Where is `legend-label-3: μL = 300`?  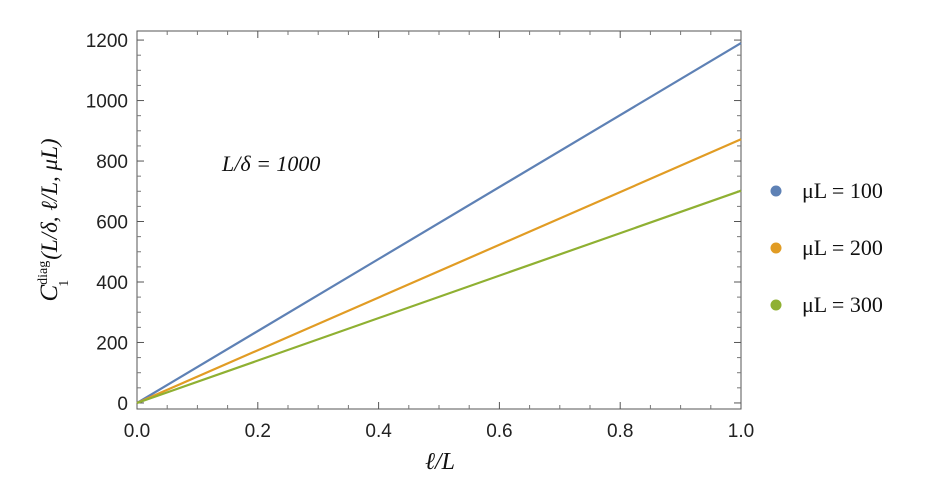
legend-label-3: μL = 300 is located at coordinates (842, 304).